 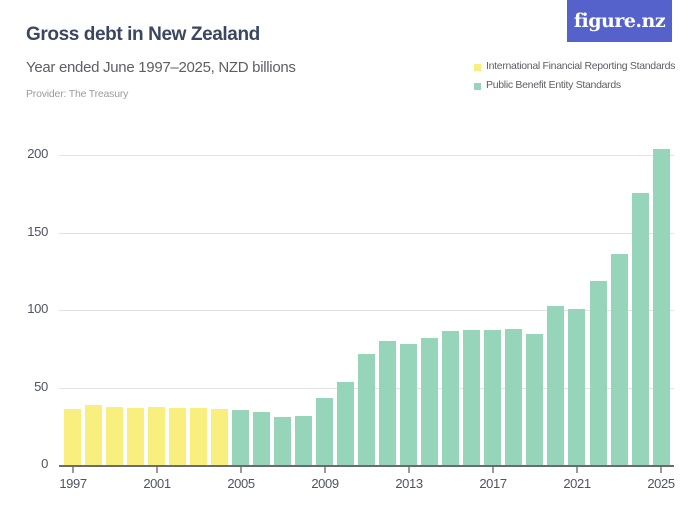 What do you see at coordinates (555, 385) in the screenshot?
I see `bar-2020` at bounding box center [555, 385].